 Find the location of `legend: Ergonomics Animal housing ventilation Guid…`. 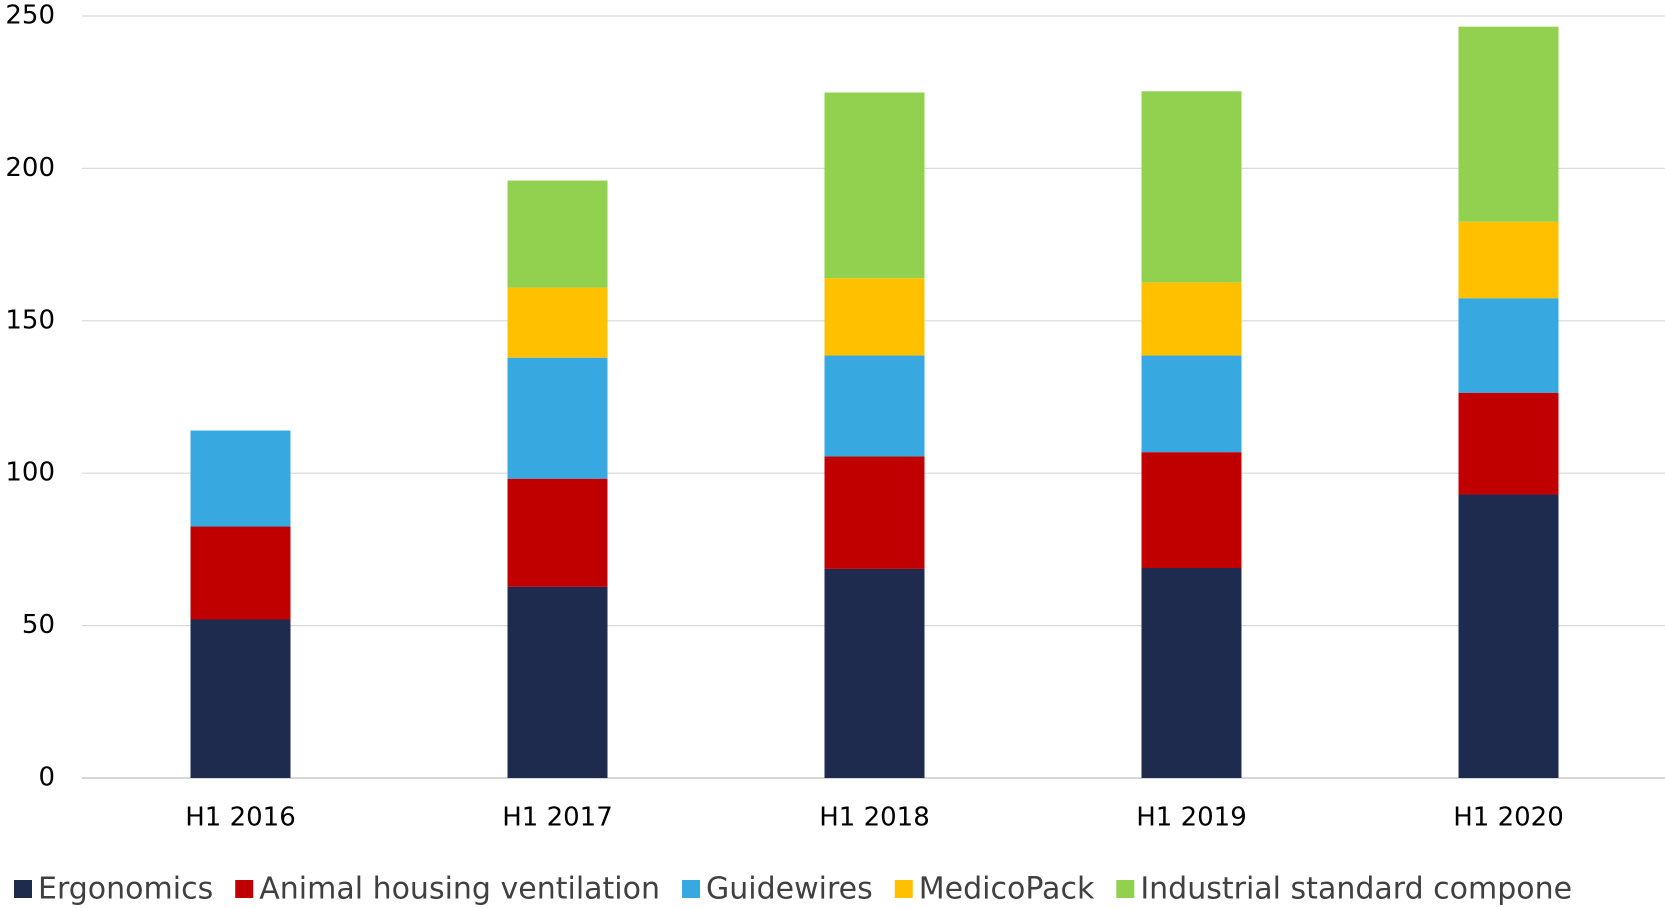

legend: Ergonomics Animal housing ventilation Guid… is located at coordinates (793, 889).